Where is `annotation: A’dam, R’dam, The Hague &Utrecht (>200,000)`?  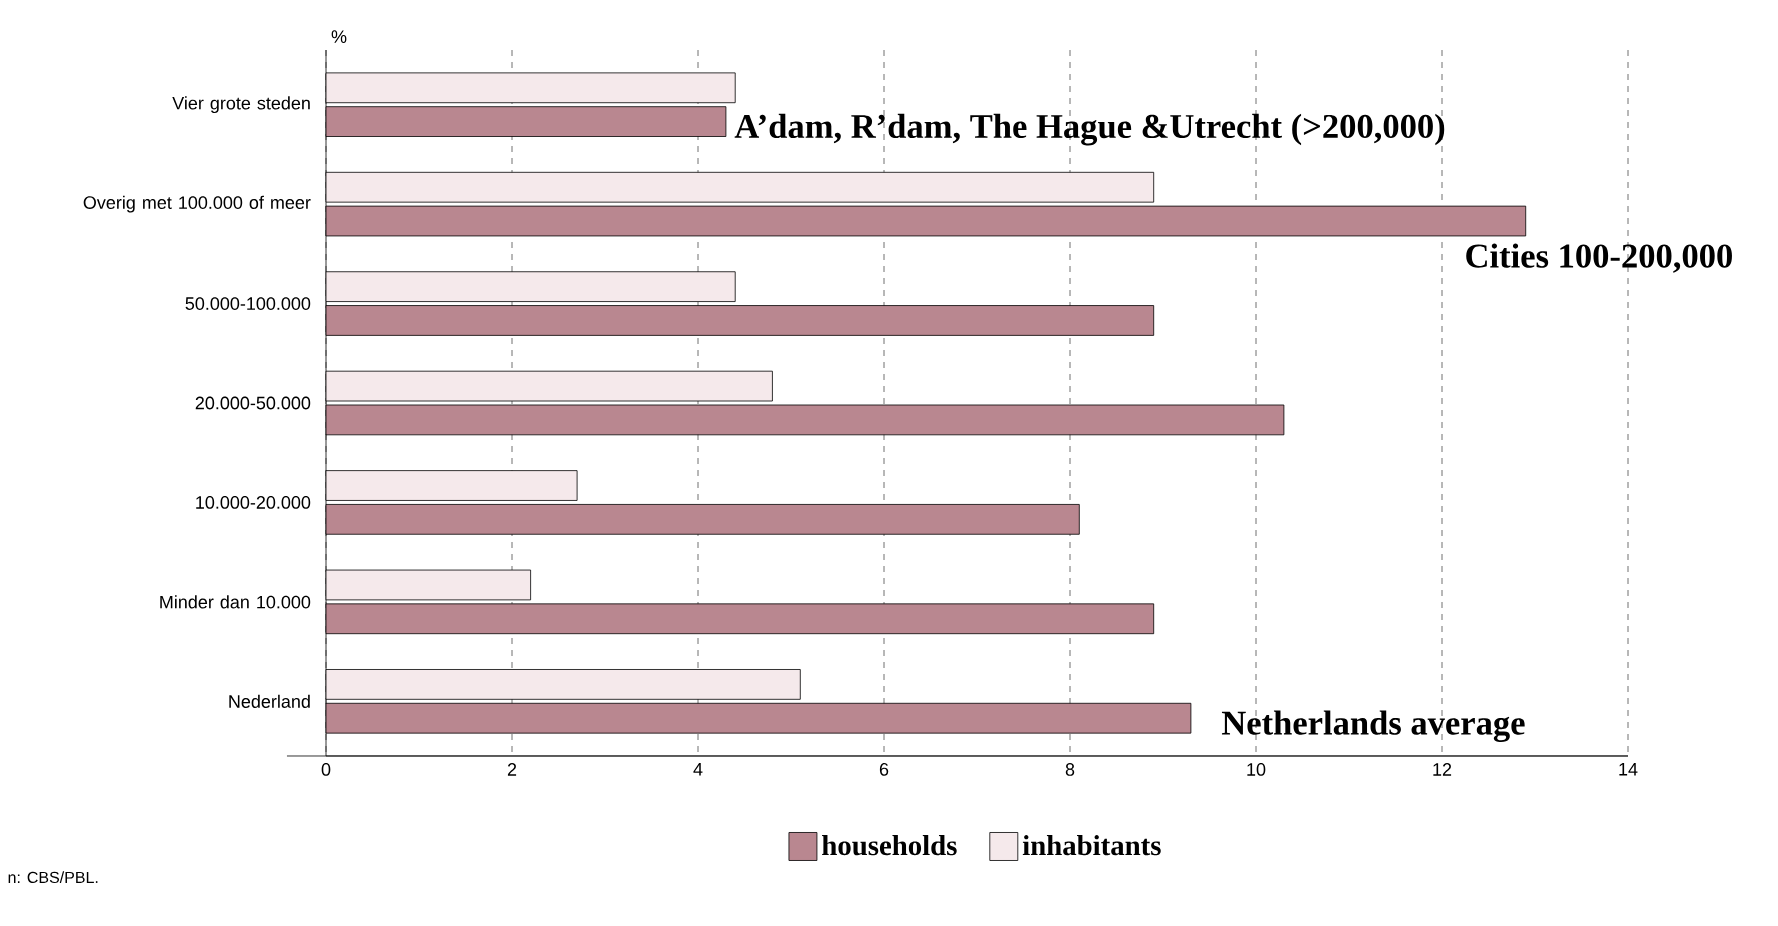 annotation: A’dam, R’dam, The Hague &Utrecht (>200,000) is located at coordinates (1089, 129).